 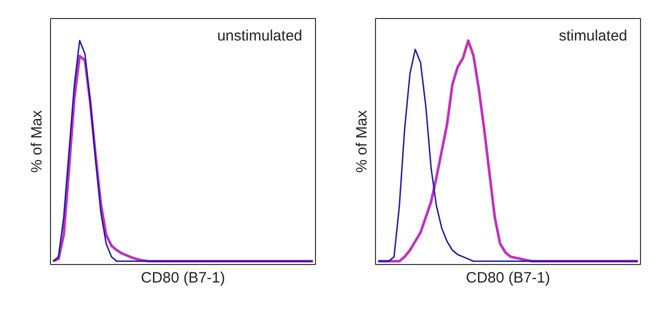 I want to click on annotation: stimulated, so click(x=593, y=36).